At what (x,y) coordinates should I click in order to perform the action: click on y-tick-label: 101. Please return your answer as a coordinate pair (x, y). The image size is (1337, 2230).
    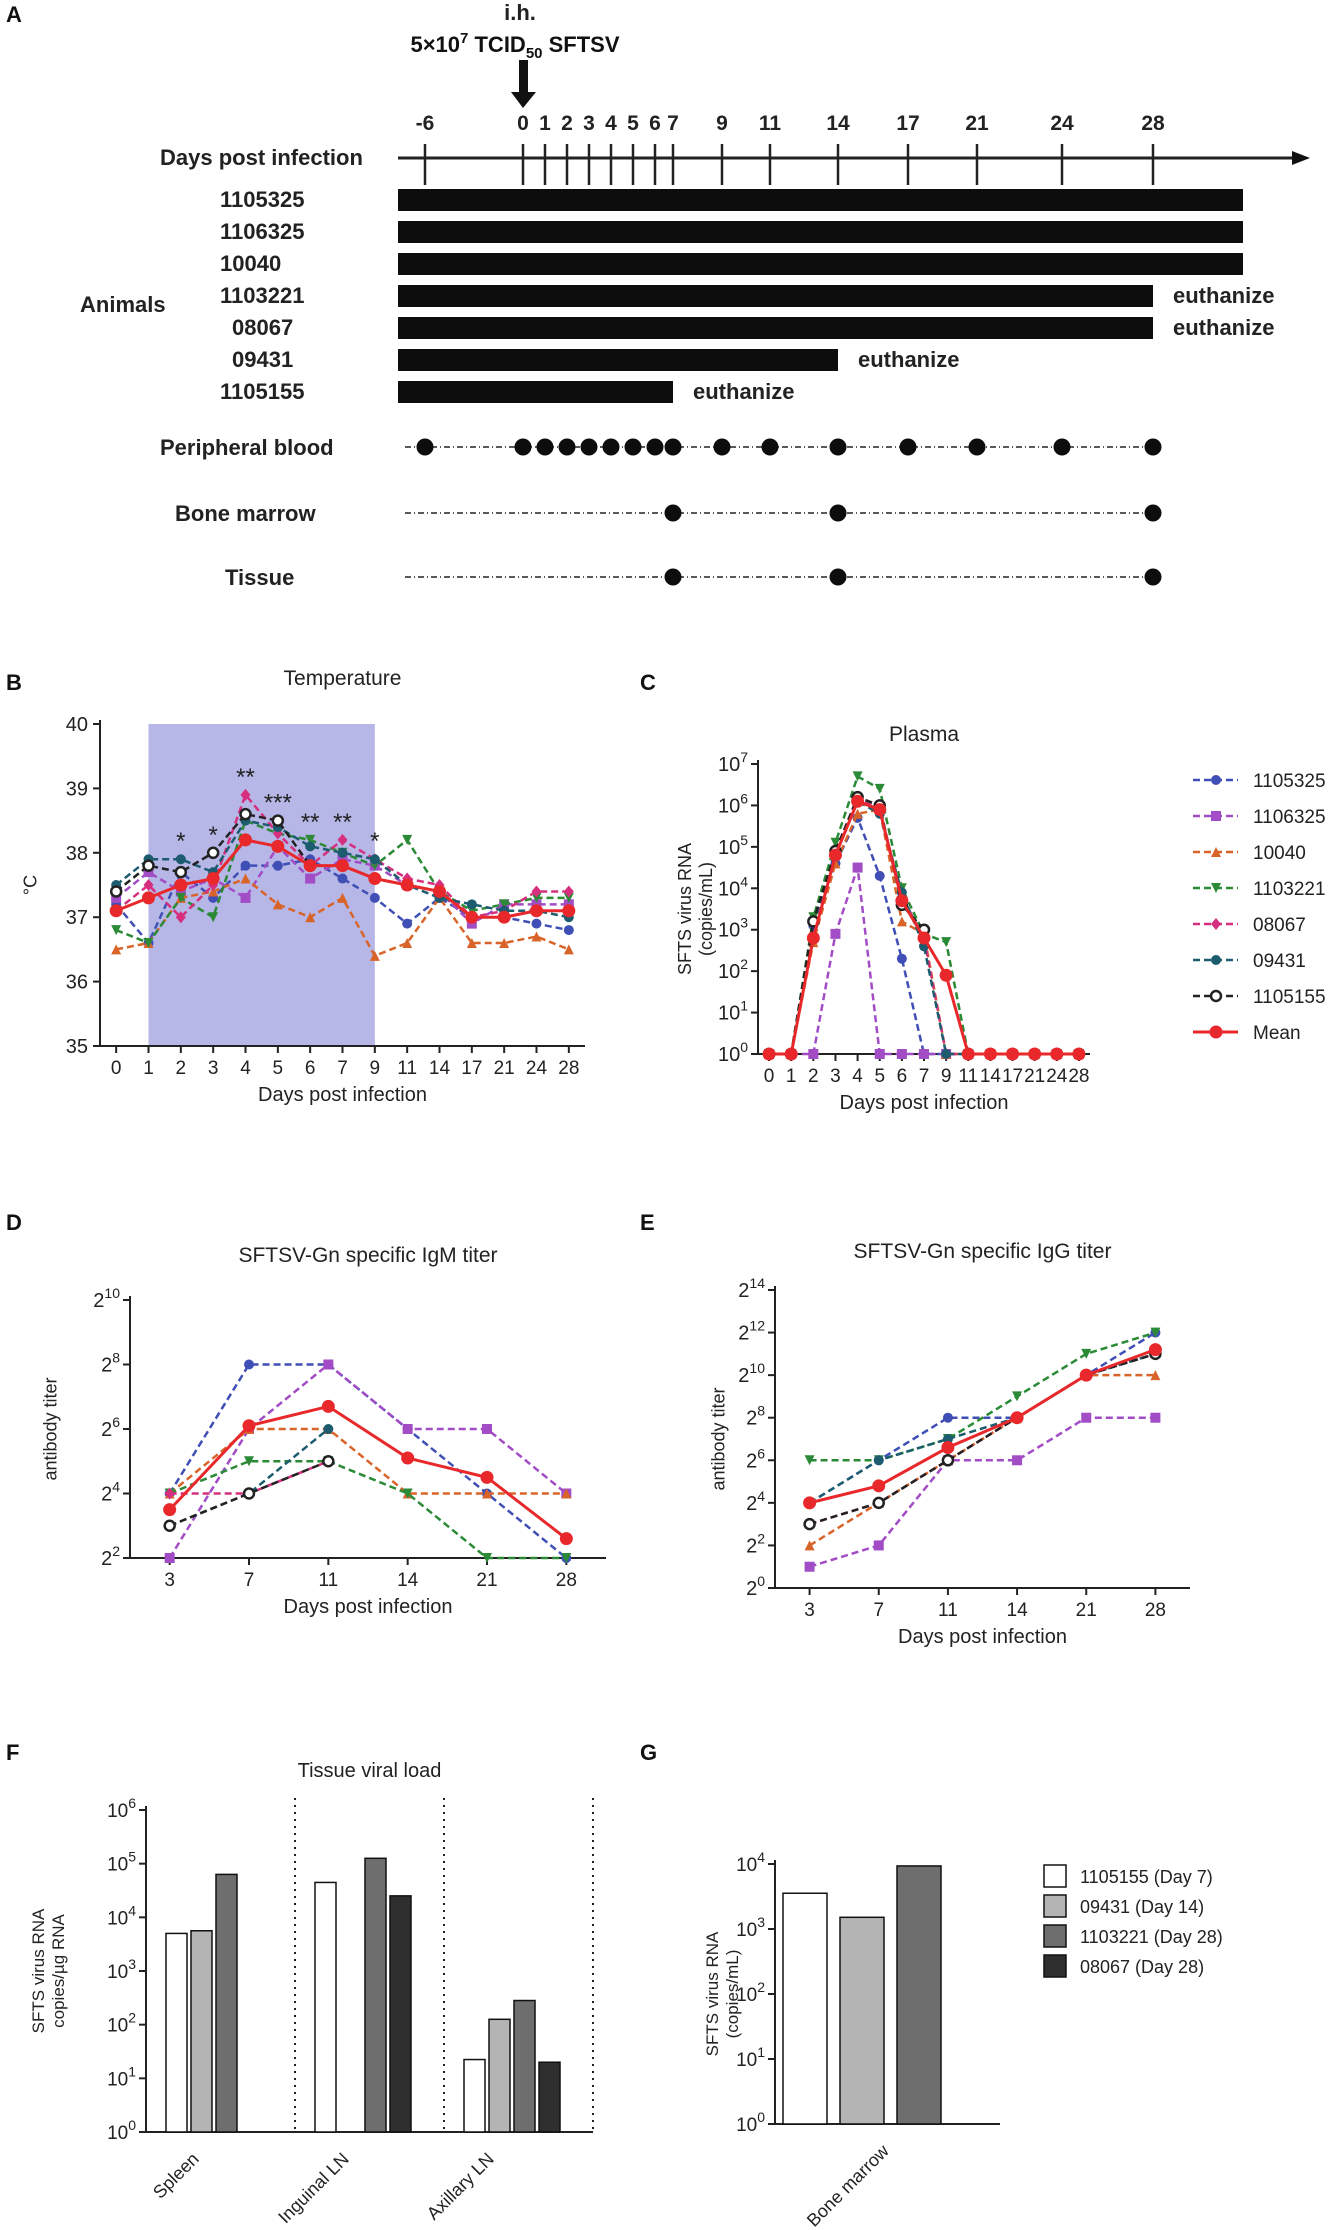
    Looking at the image, I should click on (733, 1011).